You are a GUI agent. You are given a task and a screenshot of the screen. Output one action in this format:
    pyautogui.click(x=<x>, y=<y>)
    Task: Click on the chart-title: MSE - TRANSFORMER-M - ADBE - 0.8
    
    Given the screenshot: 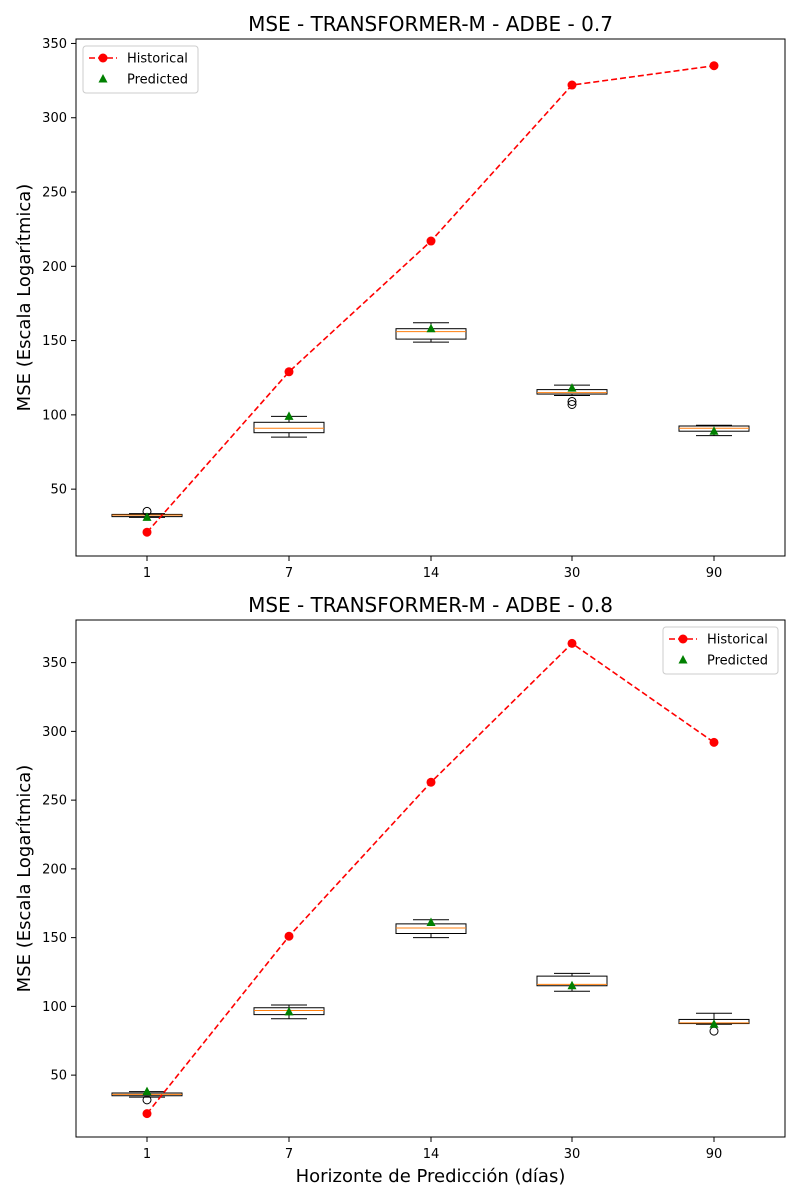 What is the action you would take?
    pyautogui.click(x=430, y=605)
    